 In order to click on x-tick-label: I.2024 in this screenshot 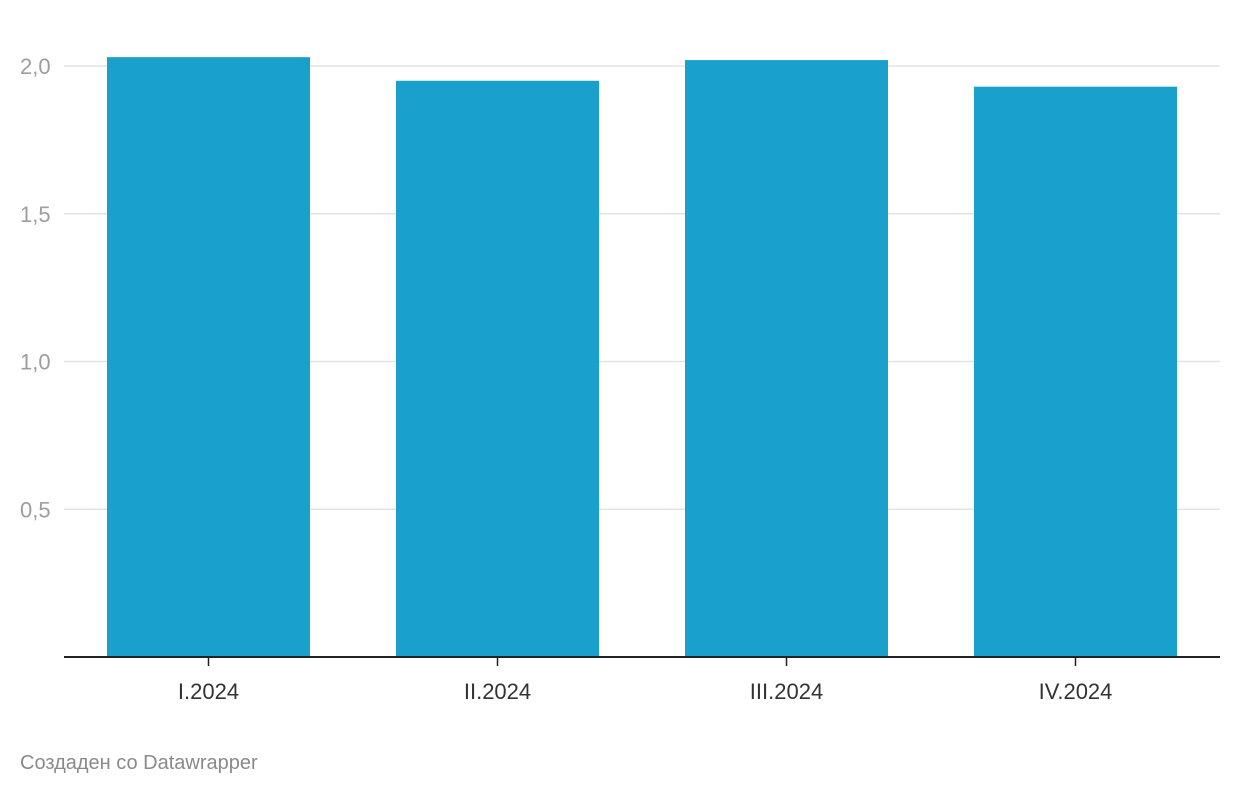, I will do `click(208, 691)`.